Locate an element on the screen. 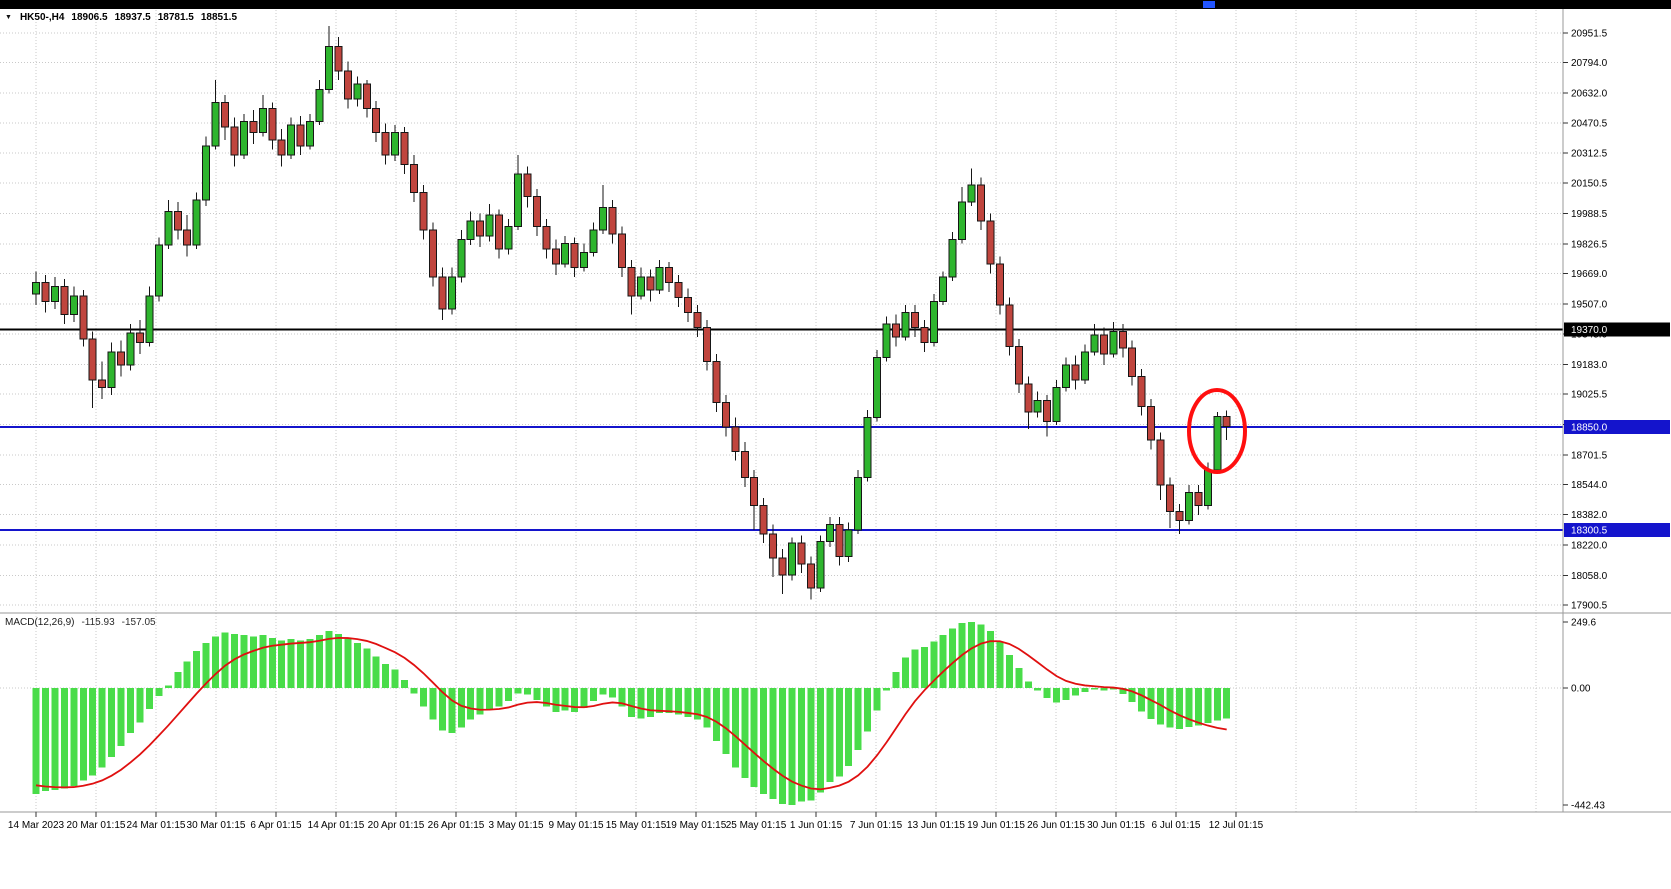  price-axis-label: 20312.5 is located at coordinates (1589, 153).